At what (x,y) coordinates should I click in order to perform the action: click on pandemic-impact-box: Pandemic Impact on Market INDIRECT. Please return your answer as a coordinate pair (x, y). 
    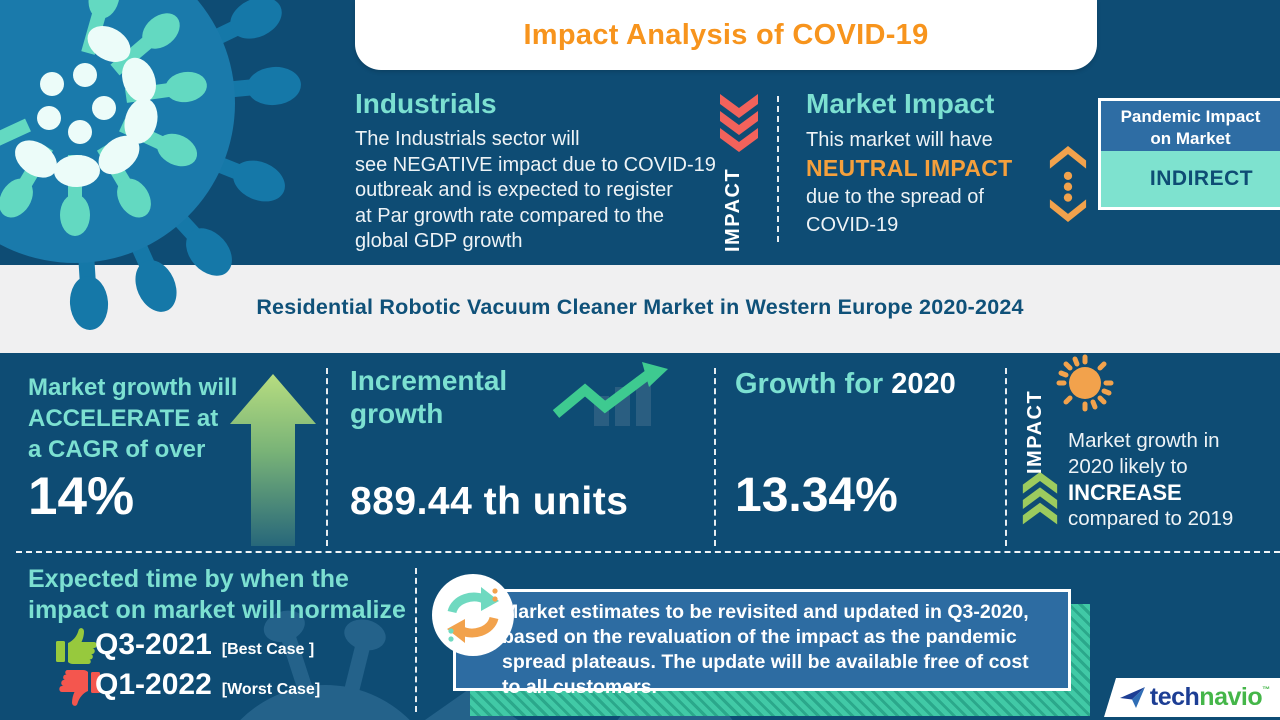
    Looking at the image, I should click on (1189, 154).